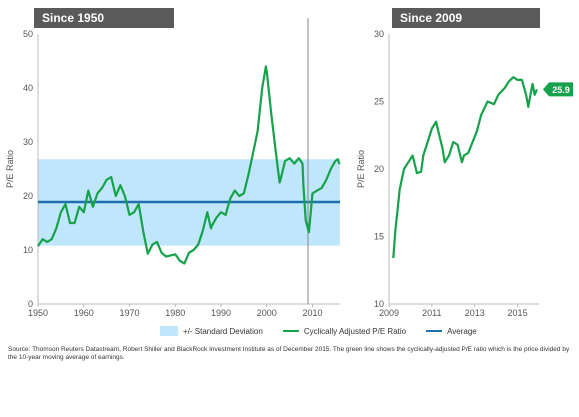 The height and width of the screenshot is (417, 579). Describe the element at coordinates (379, 169) in the screenshot. I see `panel2-y-tick-20: 20` at that location.